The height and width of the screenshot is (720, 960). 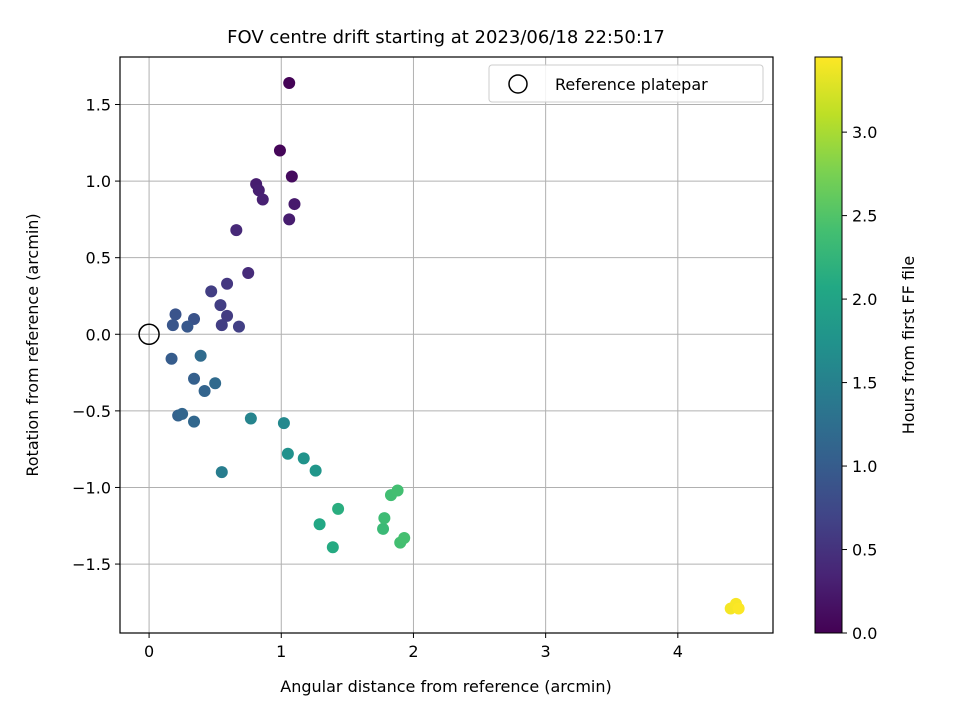 What do you see at coordinates (149, 651) in the screenshot?
I see `x-tick-label: 0` at bounding box center [149, 651].